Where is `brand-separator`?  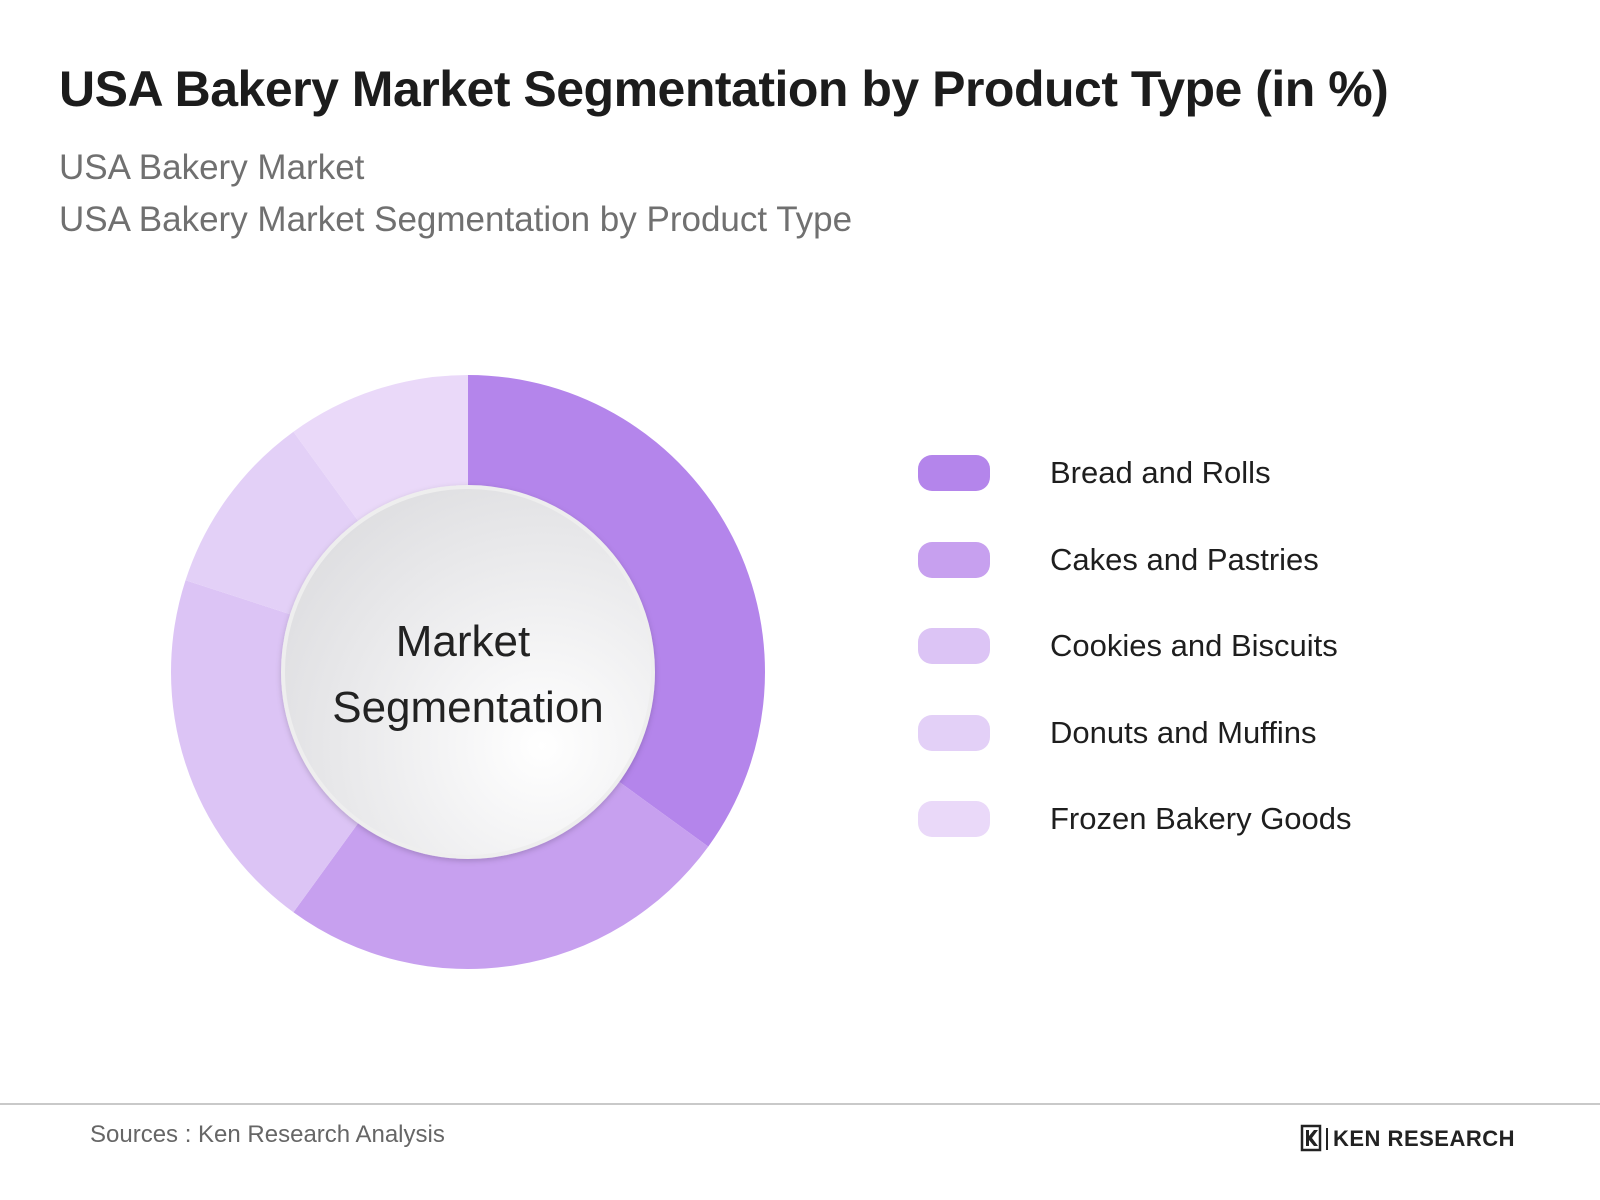
brand-separator is located at coordinates (1327, 1139).